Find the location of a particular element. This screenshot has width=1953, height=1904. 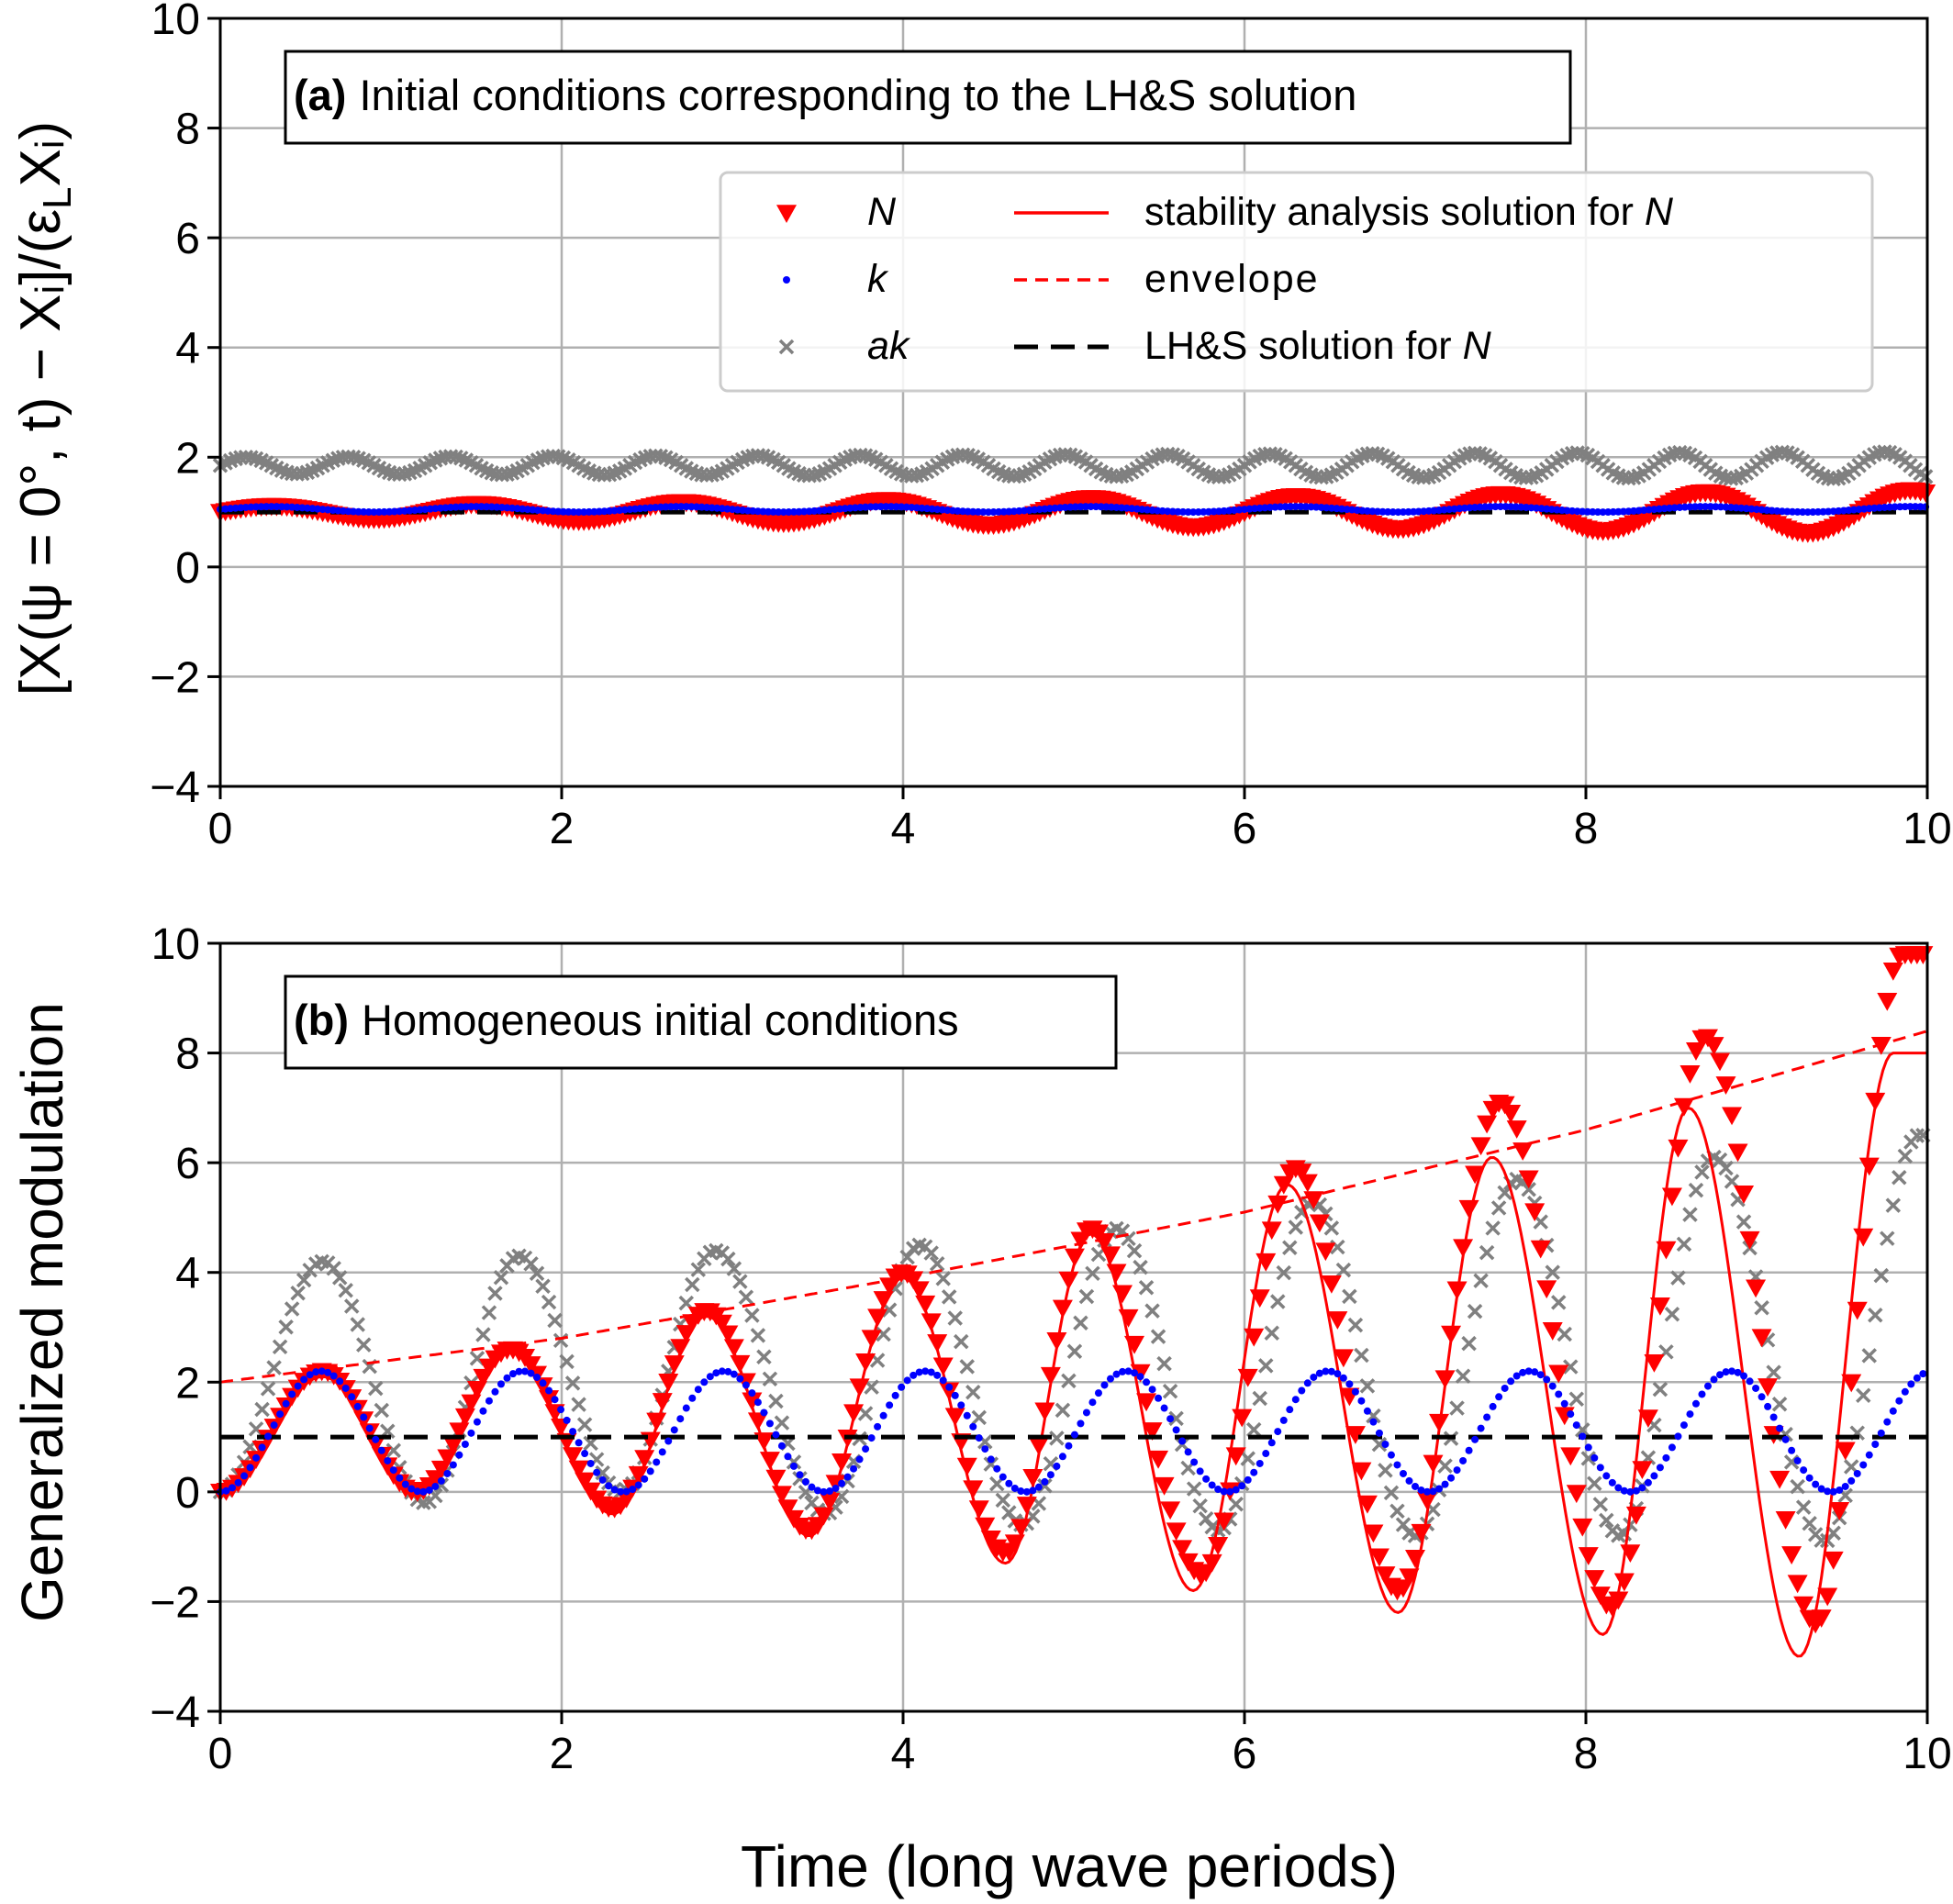

panel-b-tag: (b) is located at coordinates (322, 1020).